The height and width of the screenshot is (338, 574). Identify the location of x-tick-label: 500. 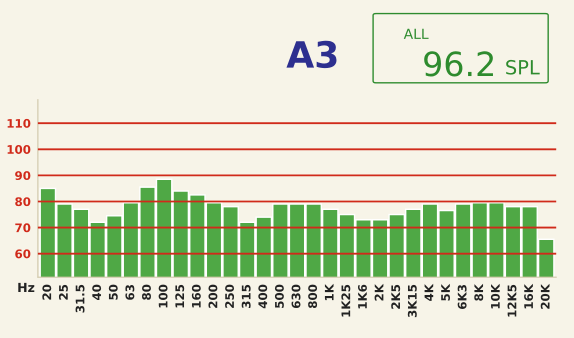
(279, 296).